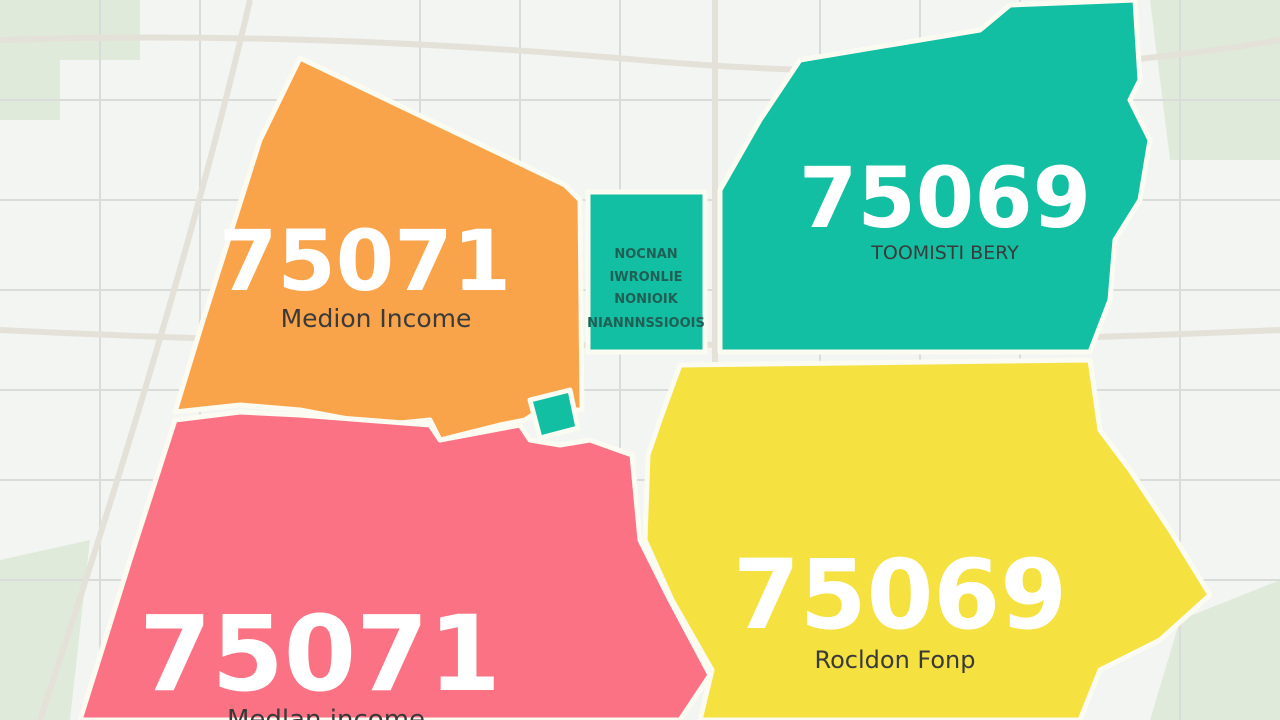  I want to click on center-label: NONIOIK, so click(646, 299).